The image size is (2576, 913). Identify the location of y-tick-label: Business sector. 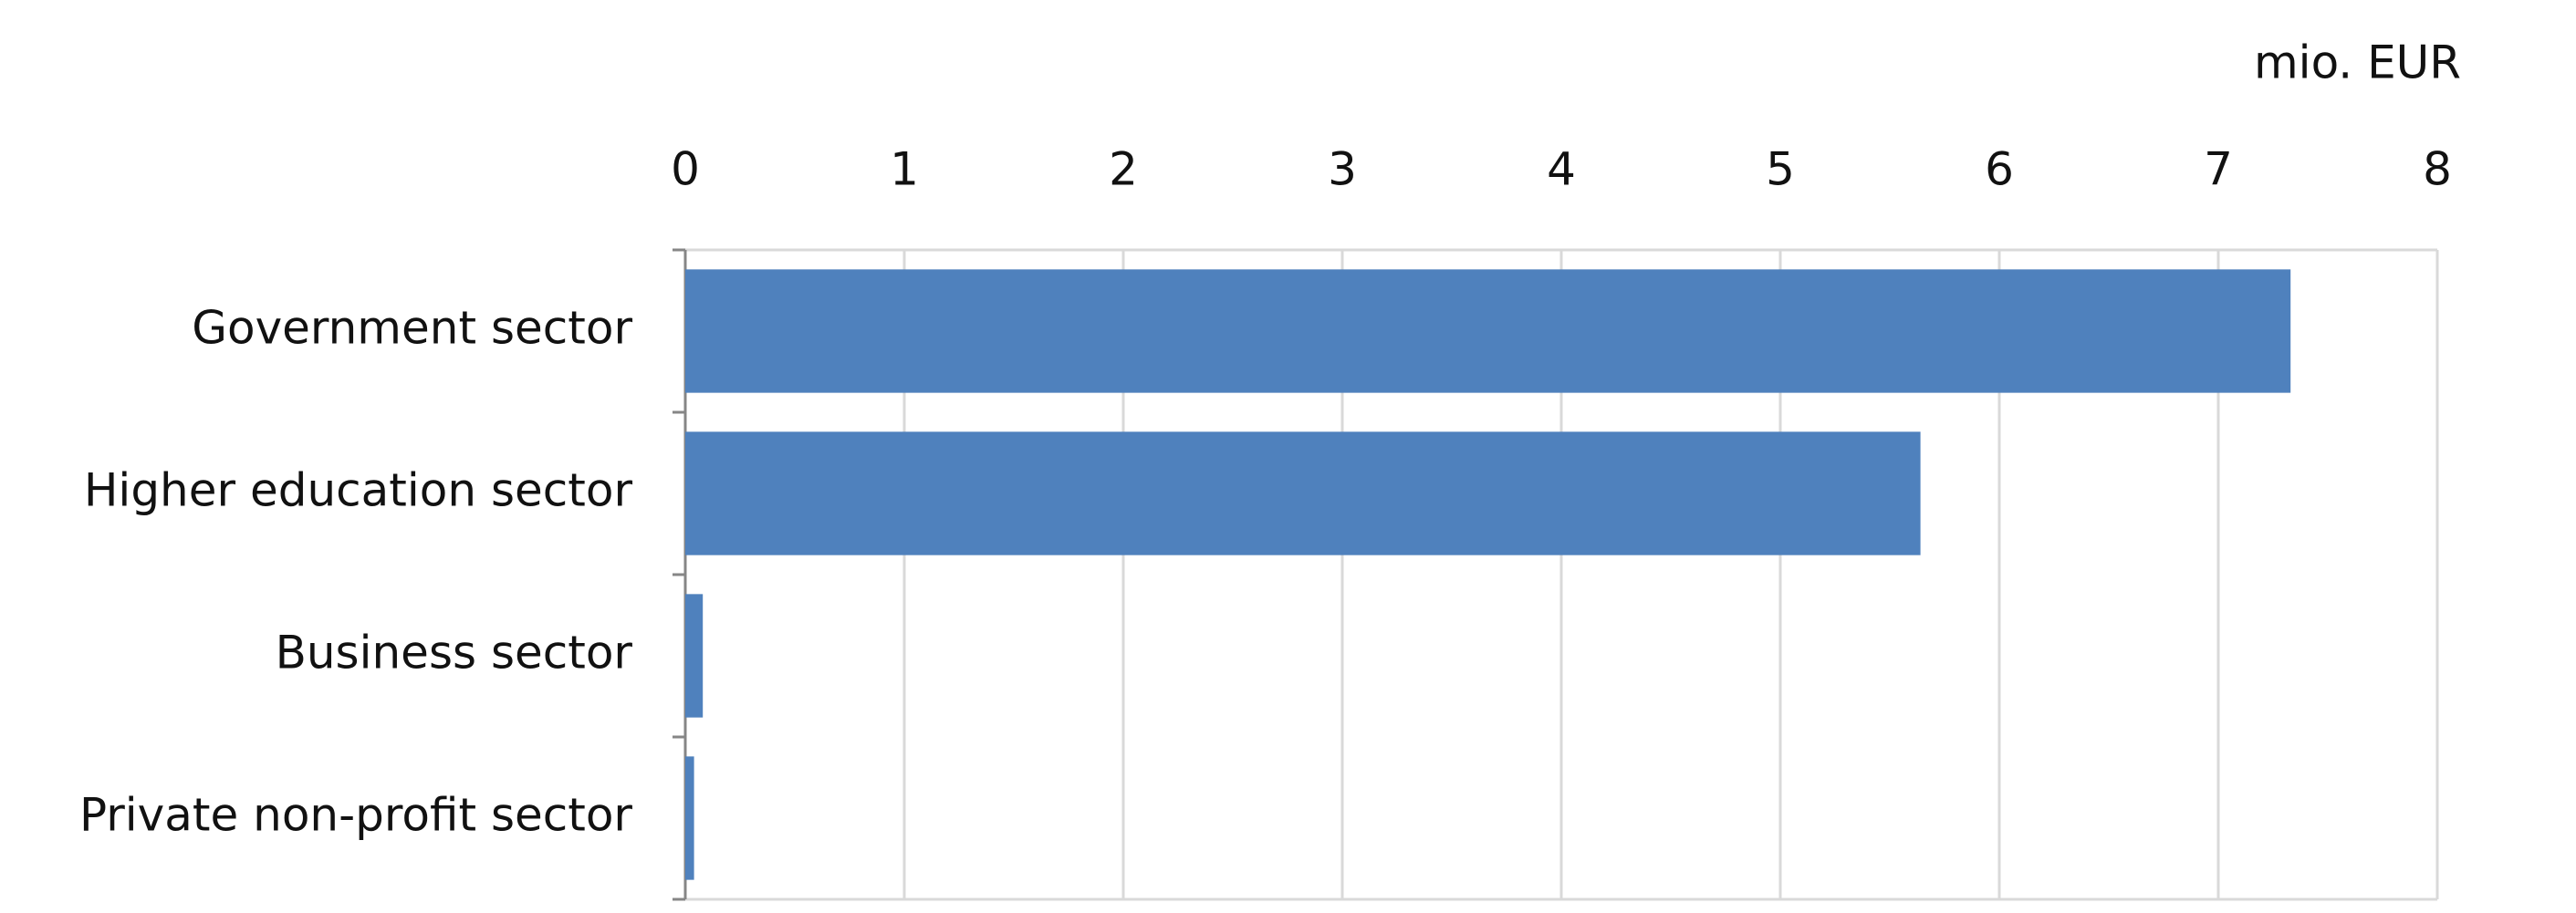
(454, 654).